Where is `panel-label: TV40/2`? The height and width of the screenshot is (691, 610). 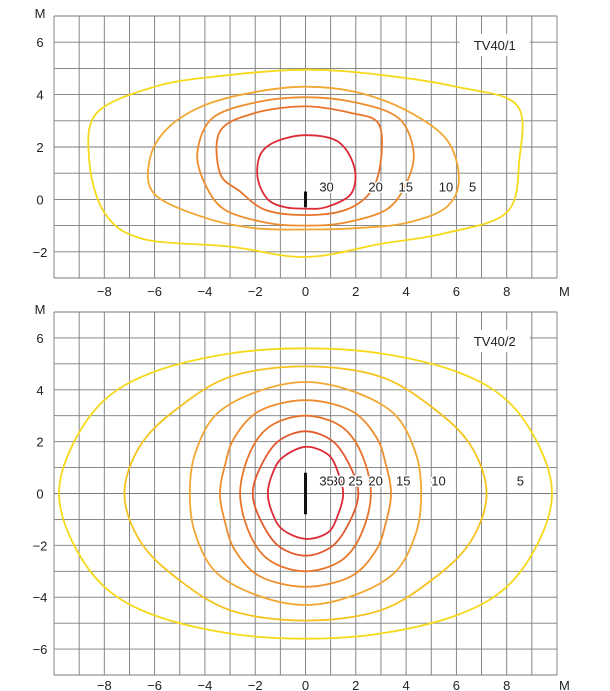 panel-label: TV40/2 is located at coordinates (495, 341).